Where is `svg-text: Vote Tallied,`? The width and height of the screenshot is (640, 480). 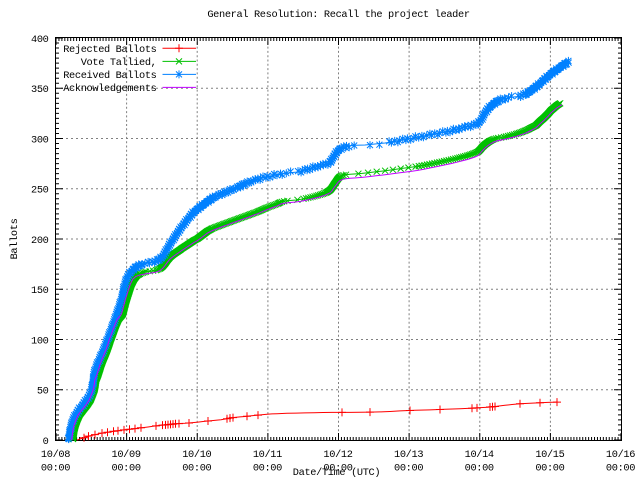
svg-text: Vote Tallied, is located at coordinates (119, 63).